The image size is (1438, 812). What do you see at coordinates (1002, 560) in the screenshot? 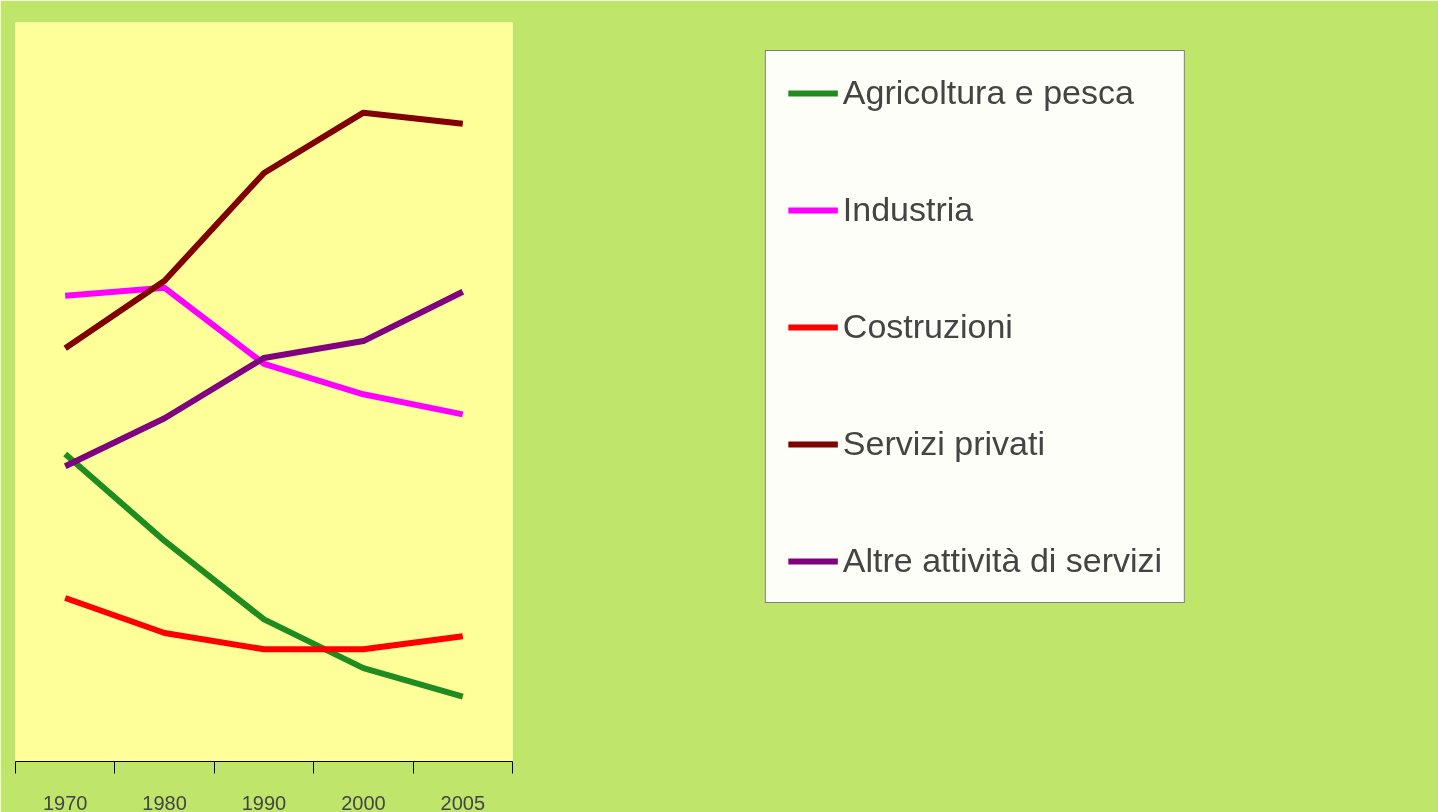
I see `legend-label: Altre attività di servizi` at bounding box center [1002, 560].